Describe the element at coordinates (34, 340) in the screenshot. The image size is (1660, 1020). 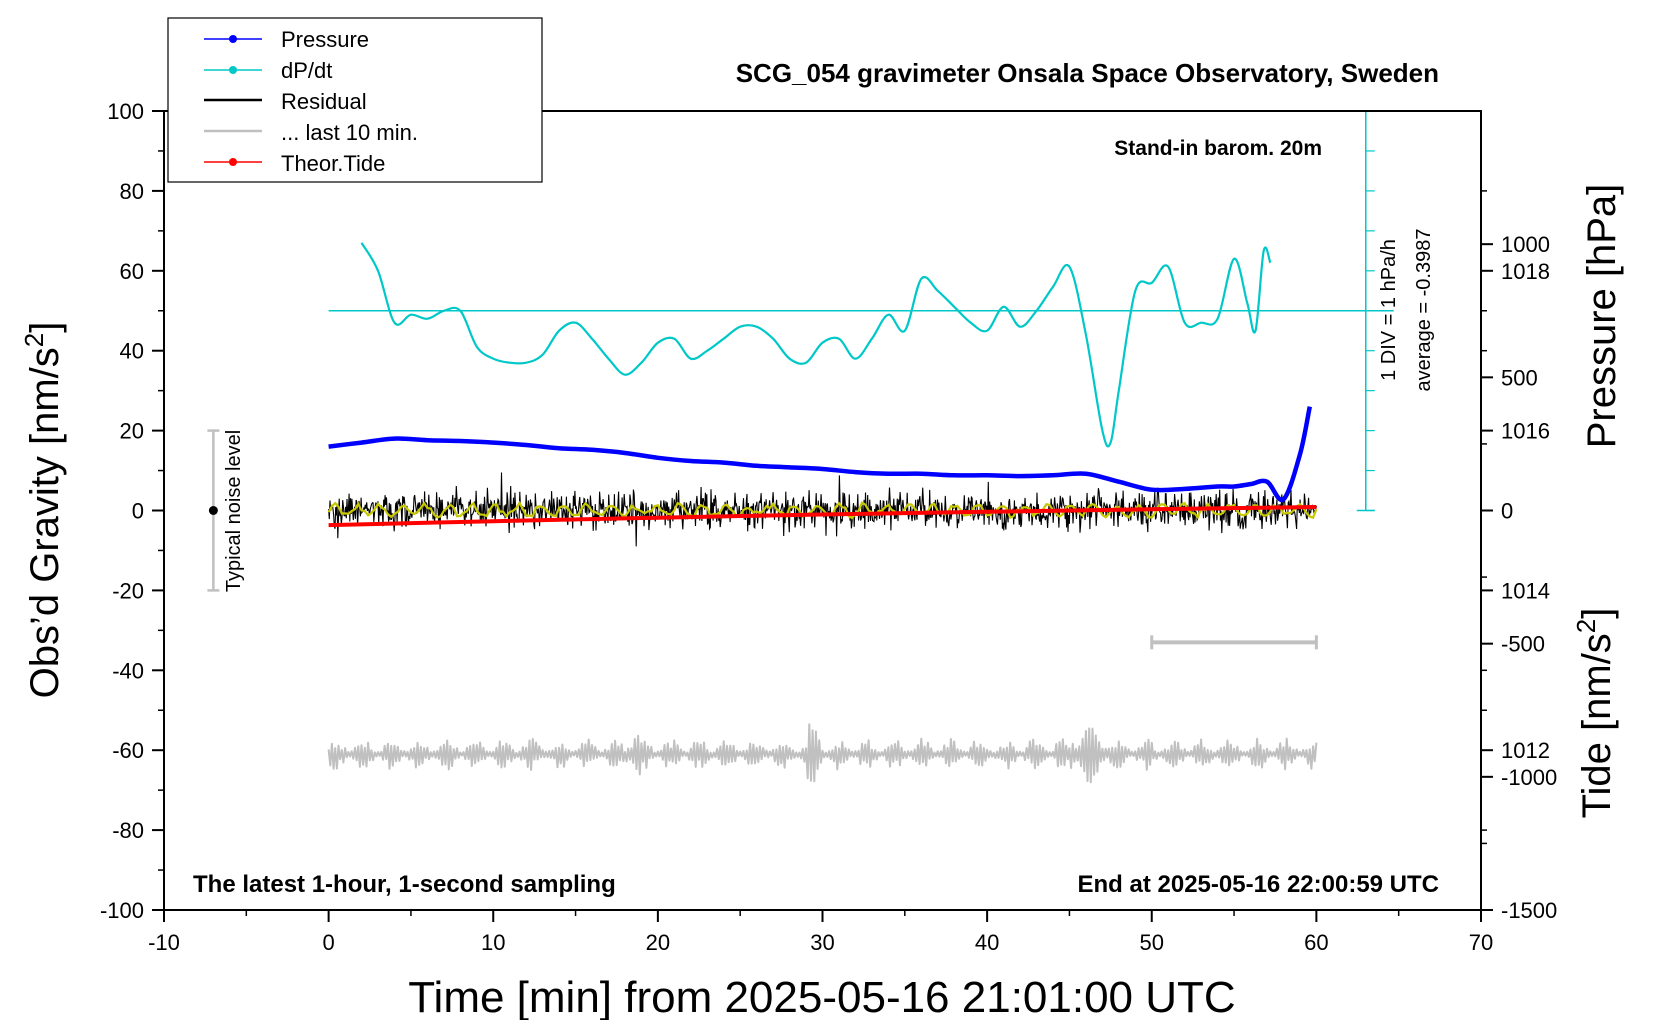
I see `y-axis-label-left-sup: 2` at that location.